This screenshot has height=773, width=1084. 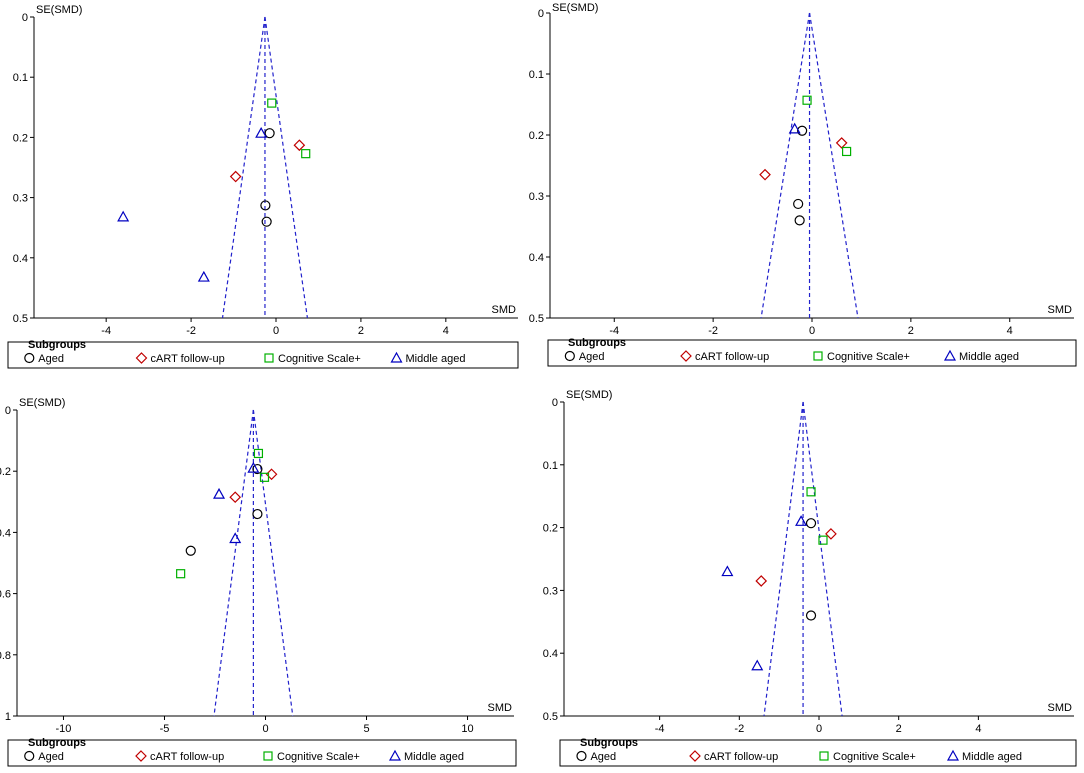 What do you see at coordinates (165, 729) in the screenshot?
I see `x-tick-label: -5` at bounding box center [165, 729].